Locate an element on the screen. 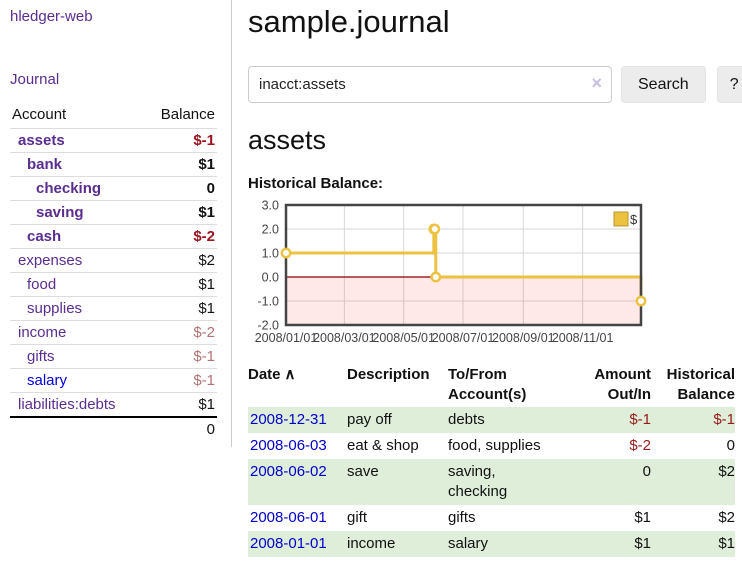 This screenshot has height=582, width=742. transaction-amount: $-2 is located at coordinates (640, 445).